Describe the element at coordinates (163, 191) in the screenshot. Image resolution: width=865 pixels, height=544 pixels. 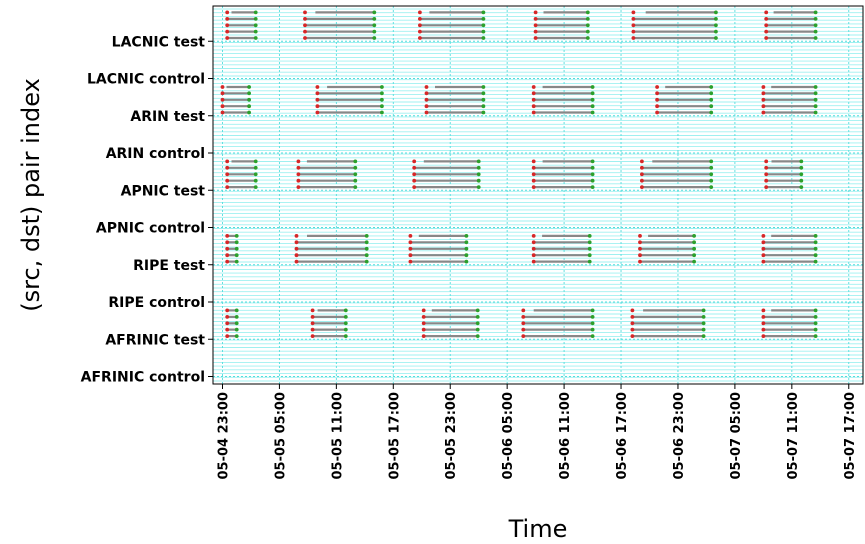
I see `y-tick-label: APNIC test` at that location.